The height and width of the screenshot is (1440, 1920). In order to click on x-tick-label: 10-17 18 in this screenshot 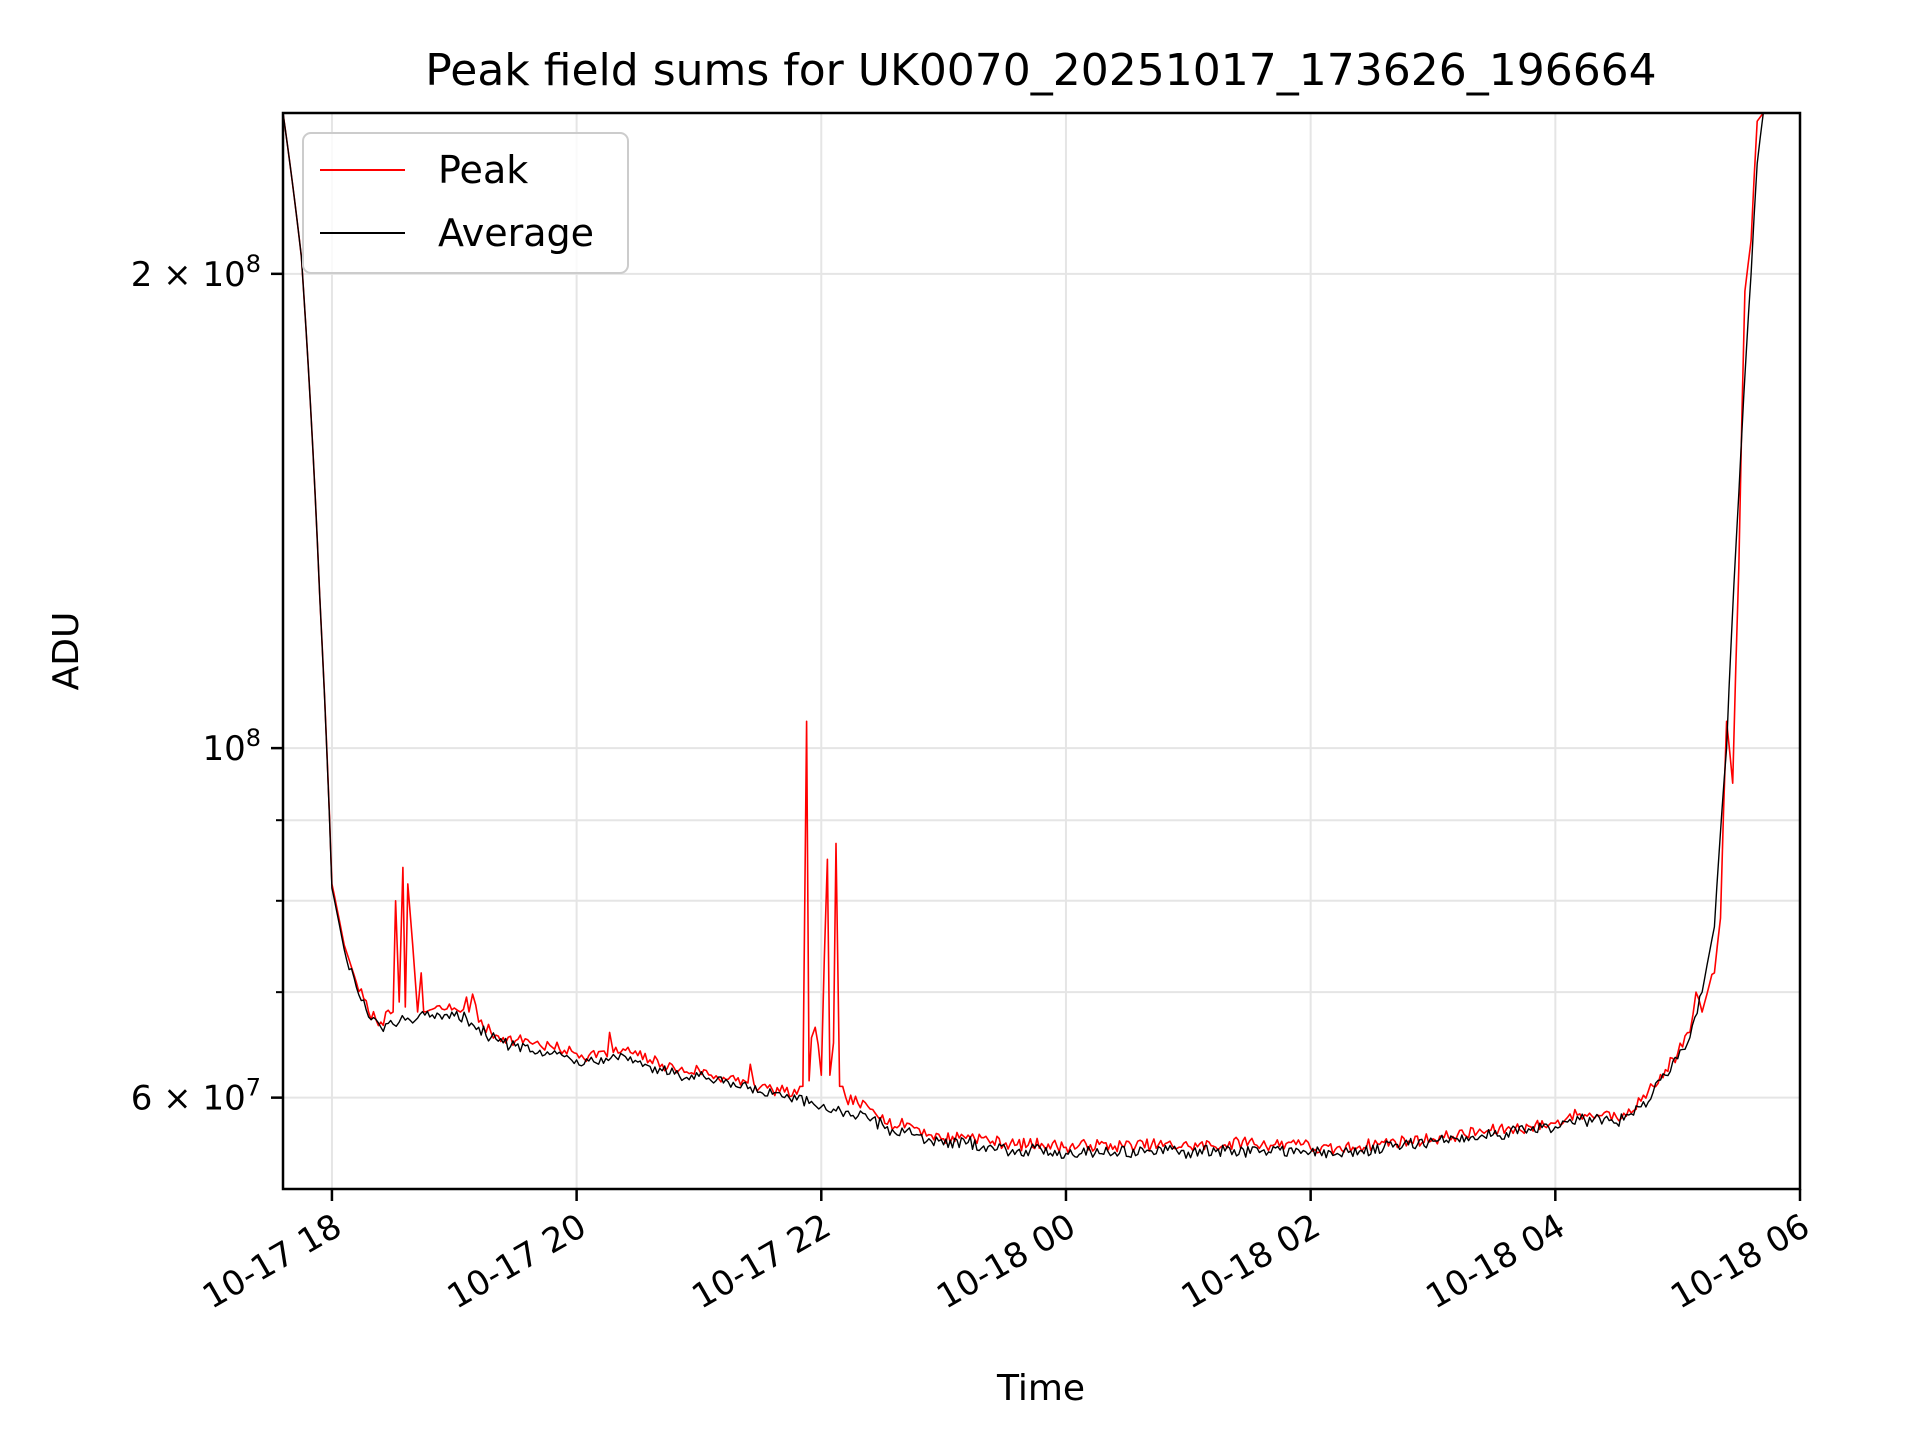, I will do `click(272, 1261)`.